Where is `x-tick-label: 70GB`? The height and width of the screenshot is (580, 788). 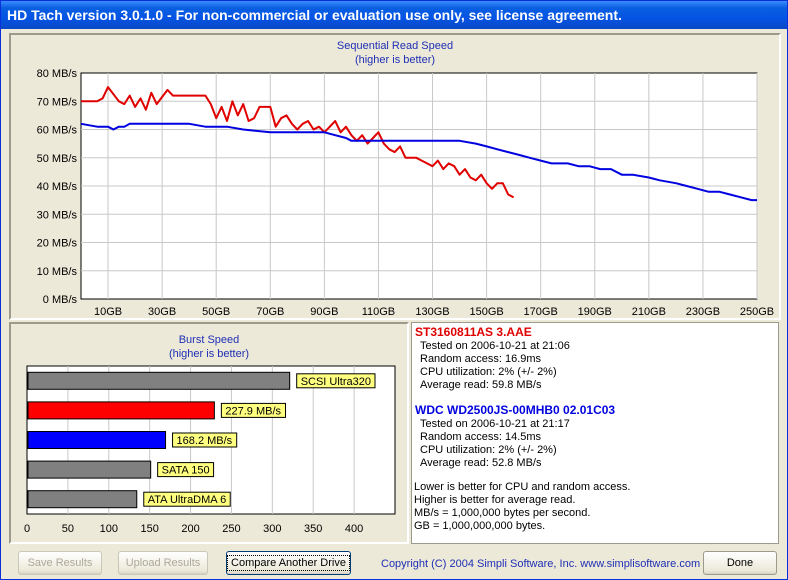
x-tick-label: 70GB is located at coordinates (270, 312).